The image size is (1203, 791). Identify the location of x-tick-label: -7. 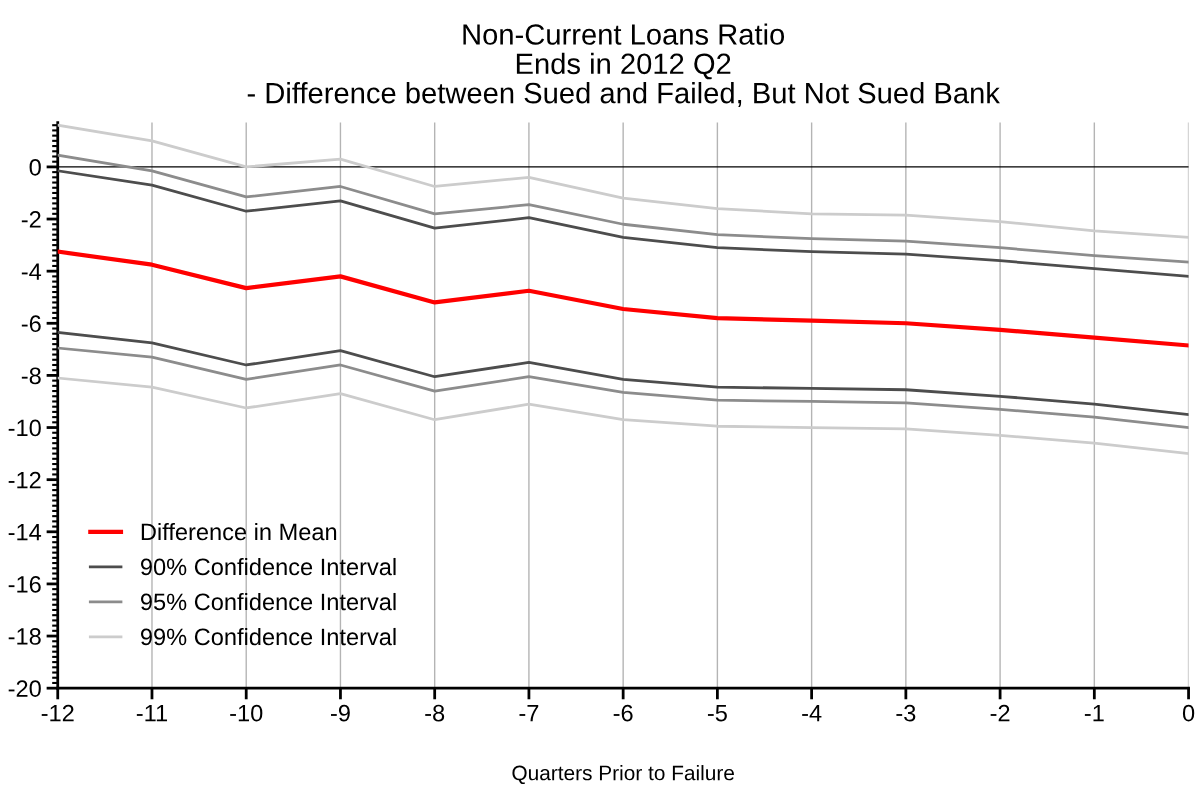
(529, 713).